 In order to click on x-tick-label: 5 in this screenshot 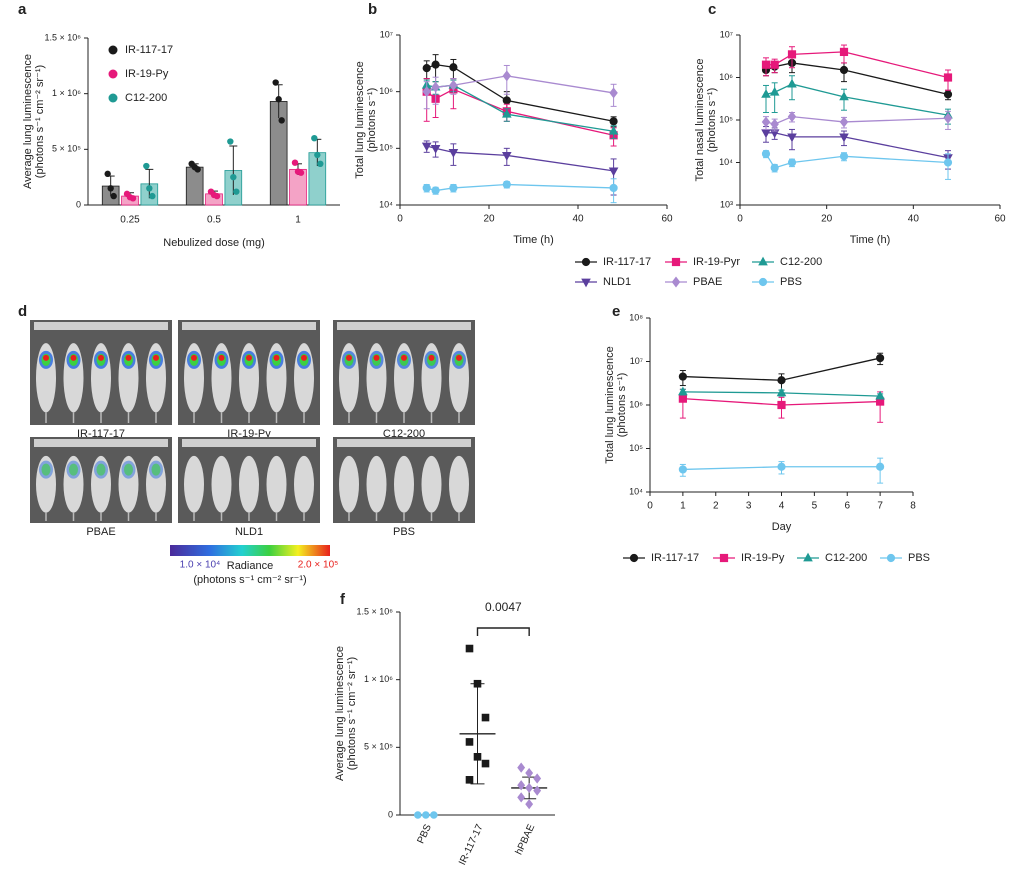, I will do `click(815, 506)`.